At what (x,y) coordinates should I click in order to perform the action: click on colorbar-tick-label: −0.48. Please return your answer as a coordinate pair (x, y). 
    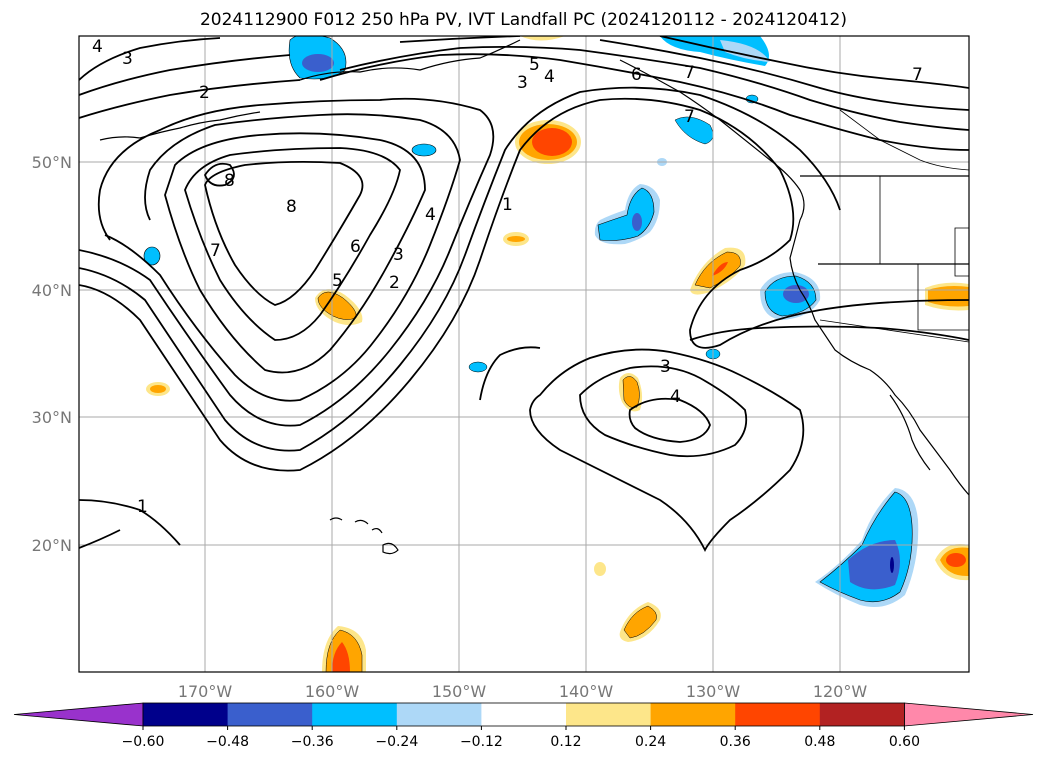
    Looking at the image, I should click on (227, 742).